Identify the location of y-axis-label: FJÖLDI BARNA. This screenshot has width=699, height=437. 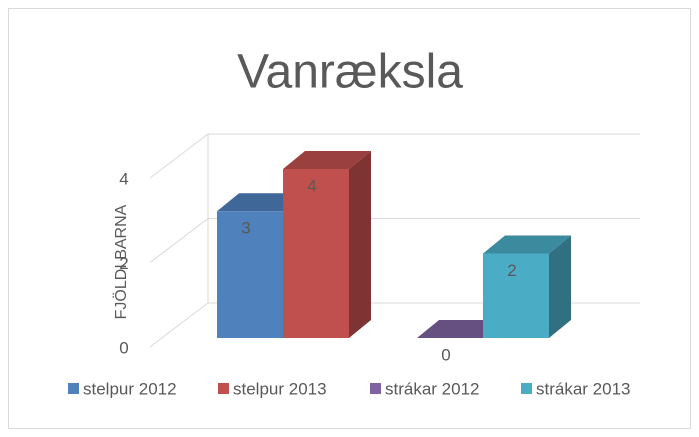
(121, 261).